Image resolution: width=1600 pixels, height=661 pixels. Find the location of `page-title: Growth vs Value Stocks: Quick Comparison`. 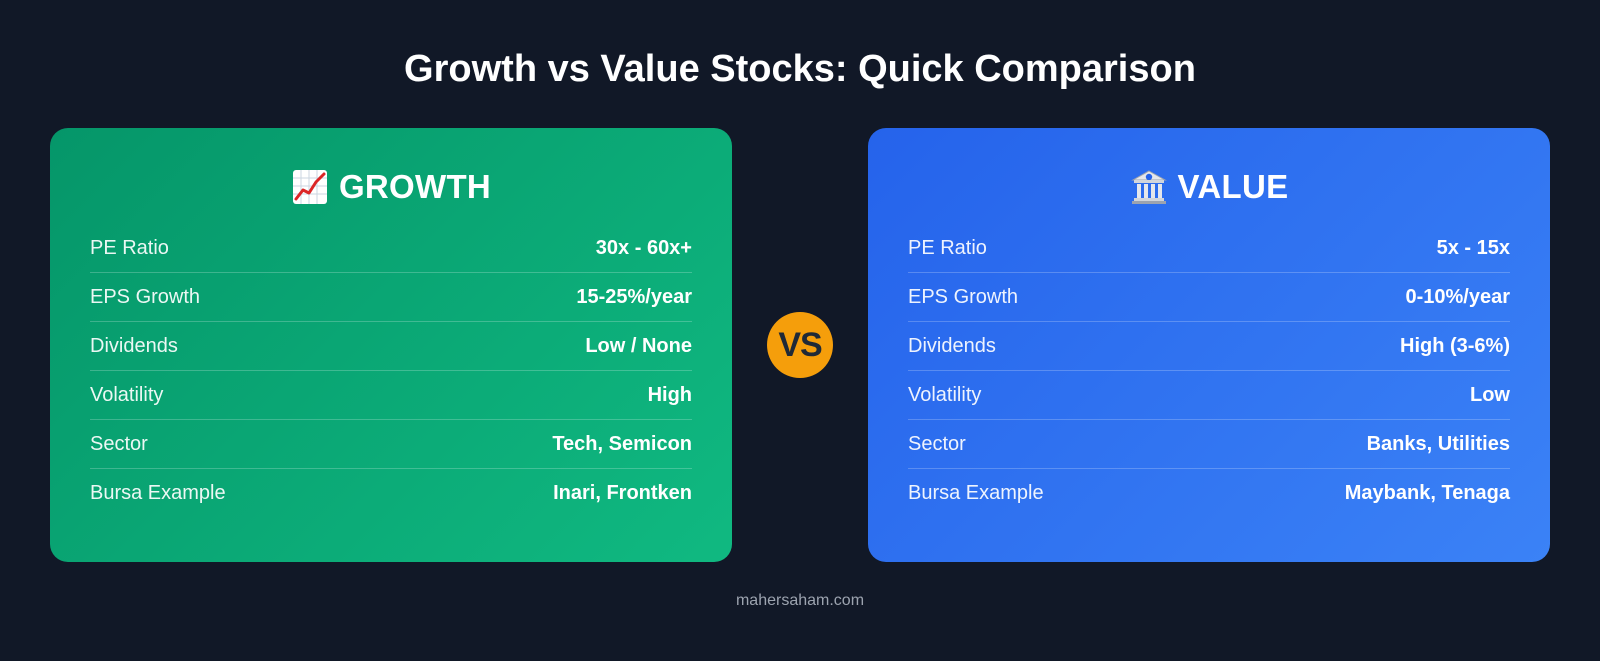

page-title: Growth vs Value Stocks: Quick Comparison is located at coordinates (800, 69).